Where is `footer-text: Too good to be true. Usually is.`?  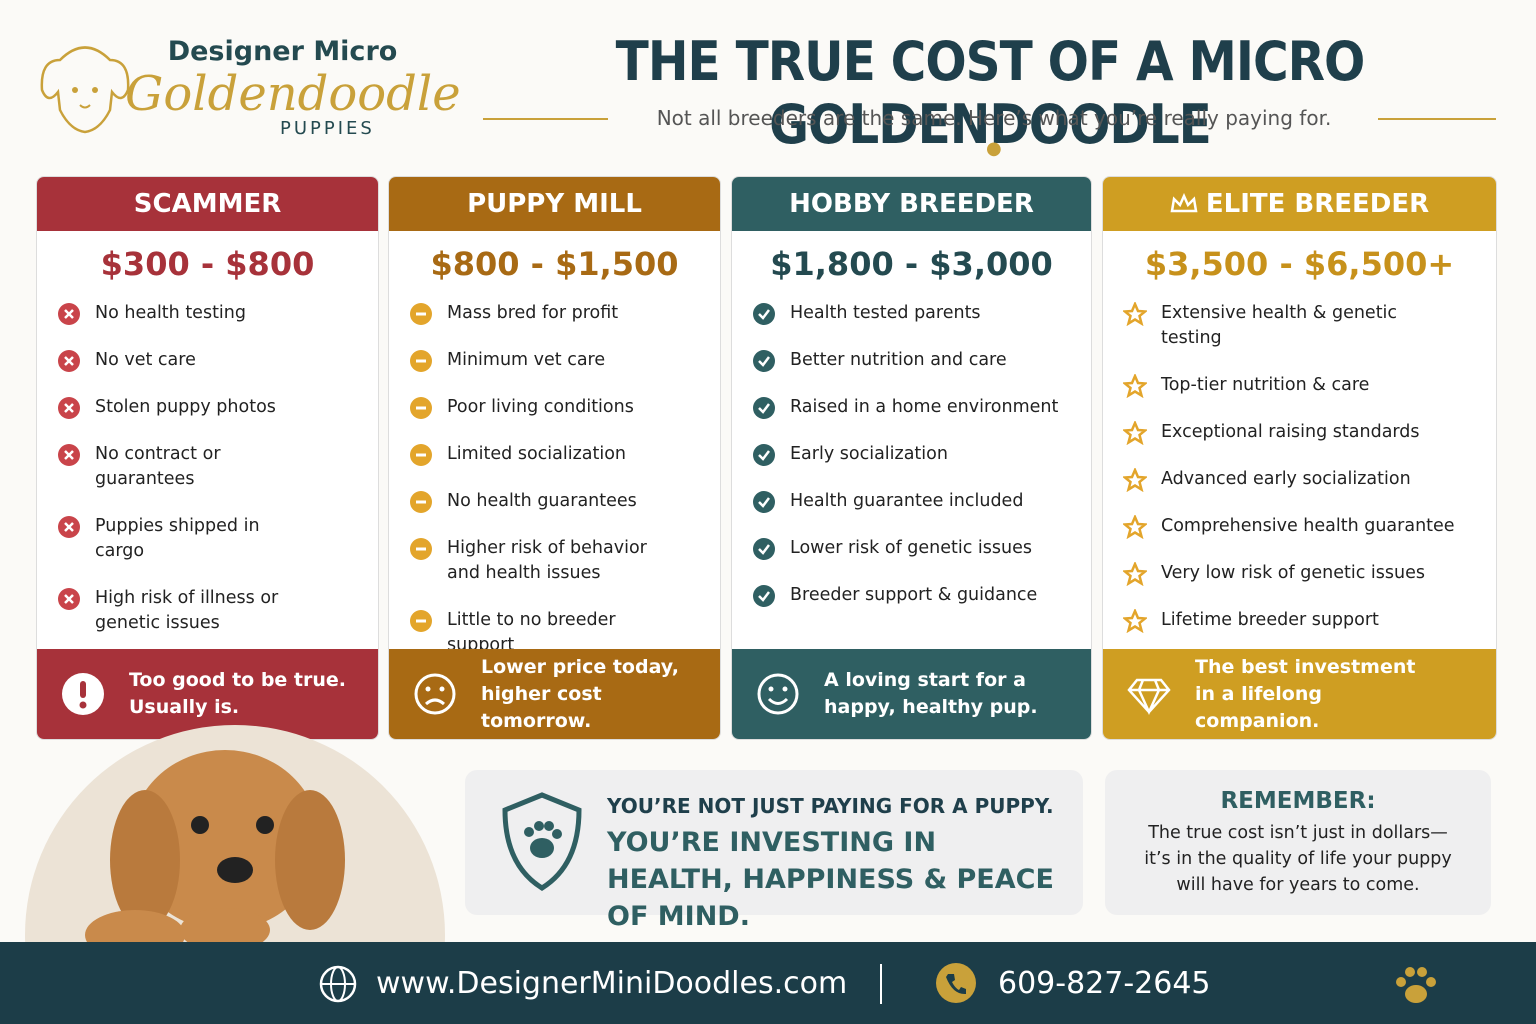 footer-text: Too good to be true. Usually is. is located at coordinates (238, 693).